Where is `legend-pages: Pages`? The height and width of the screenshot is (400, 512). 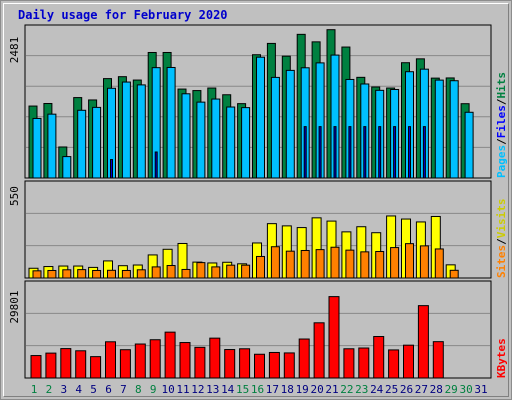 legend-pages: Pages is located at coordinates (501, 161).